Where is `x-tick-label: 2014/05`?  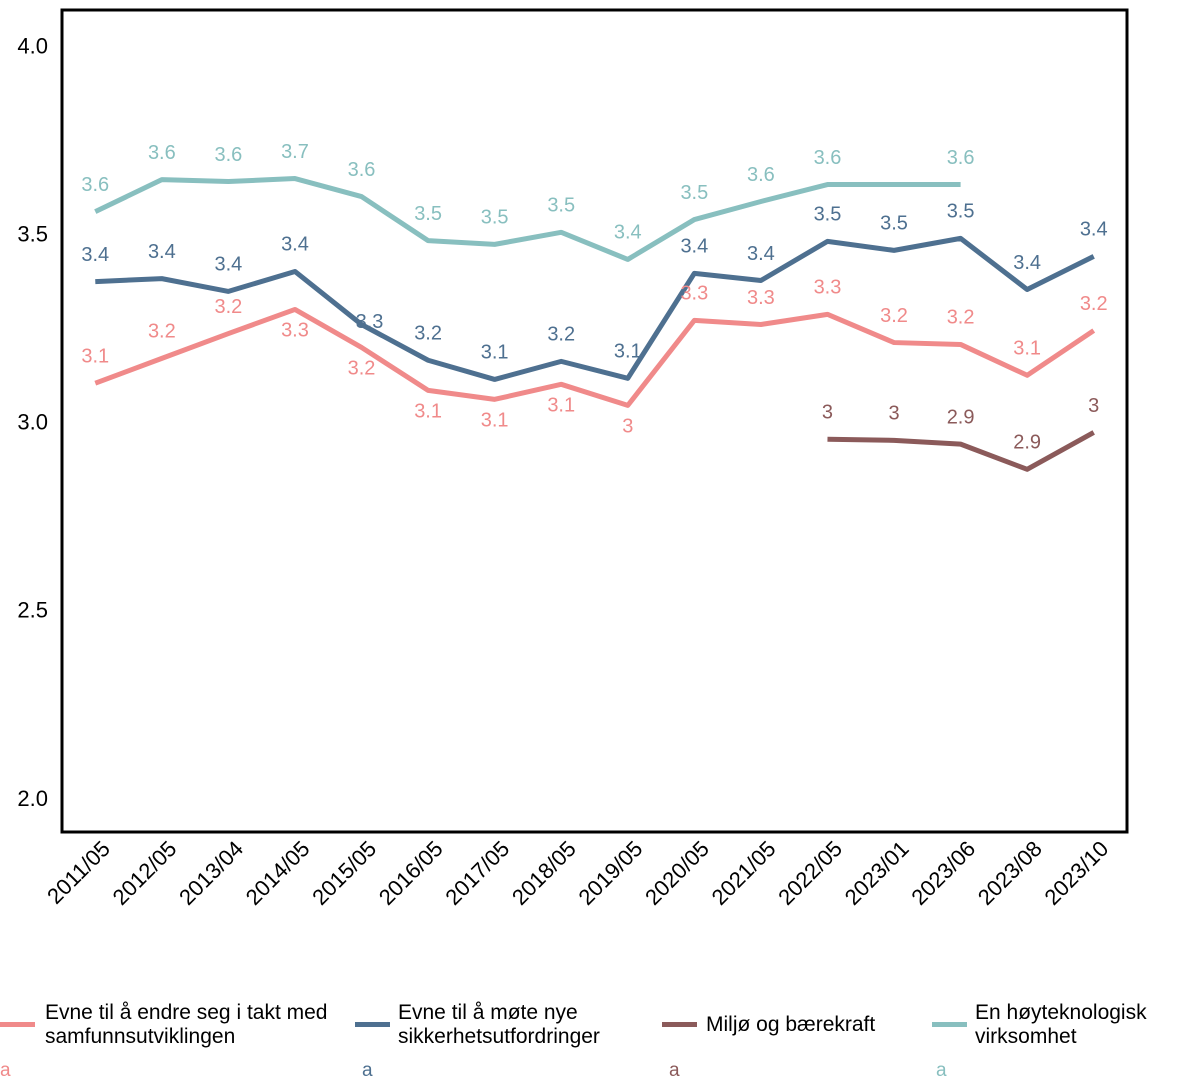
x-tick-label: 2014/05 is located at coordinates (278, 873).